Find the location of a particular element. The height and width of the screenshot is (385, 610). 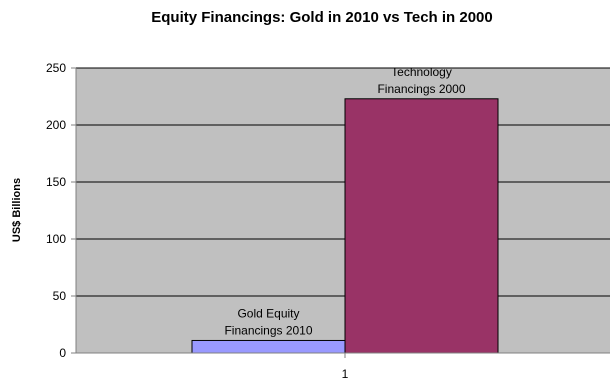

data-label: Technology is located at coordinates (421, 72).